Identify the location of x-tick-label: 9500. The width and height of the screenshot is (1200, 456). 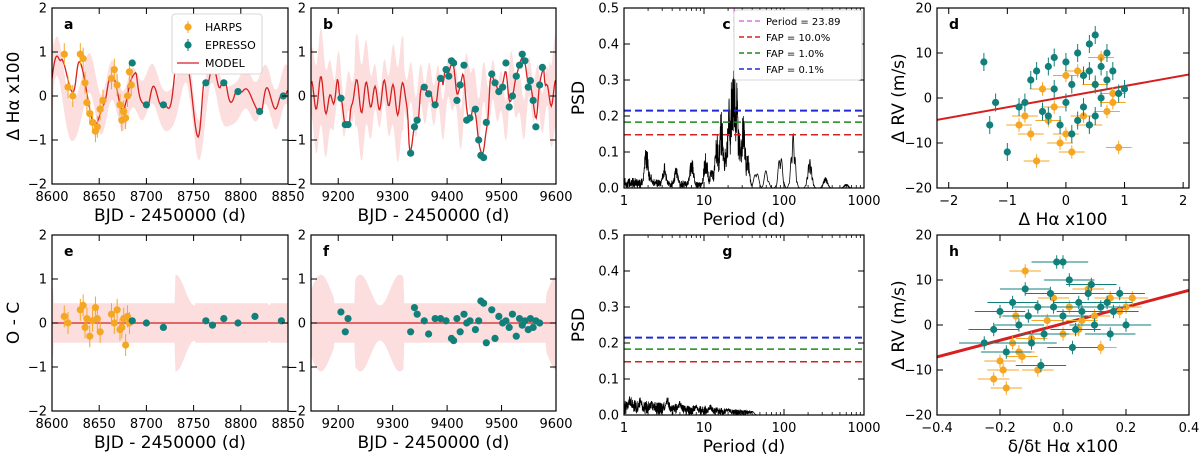
(501, 197).